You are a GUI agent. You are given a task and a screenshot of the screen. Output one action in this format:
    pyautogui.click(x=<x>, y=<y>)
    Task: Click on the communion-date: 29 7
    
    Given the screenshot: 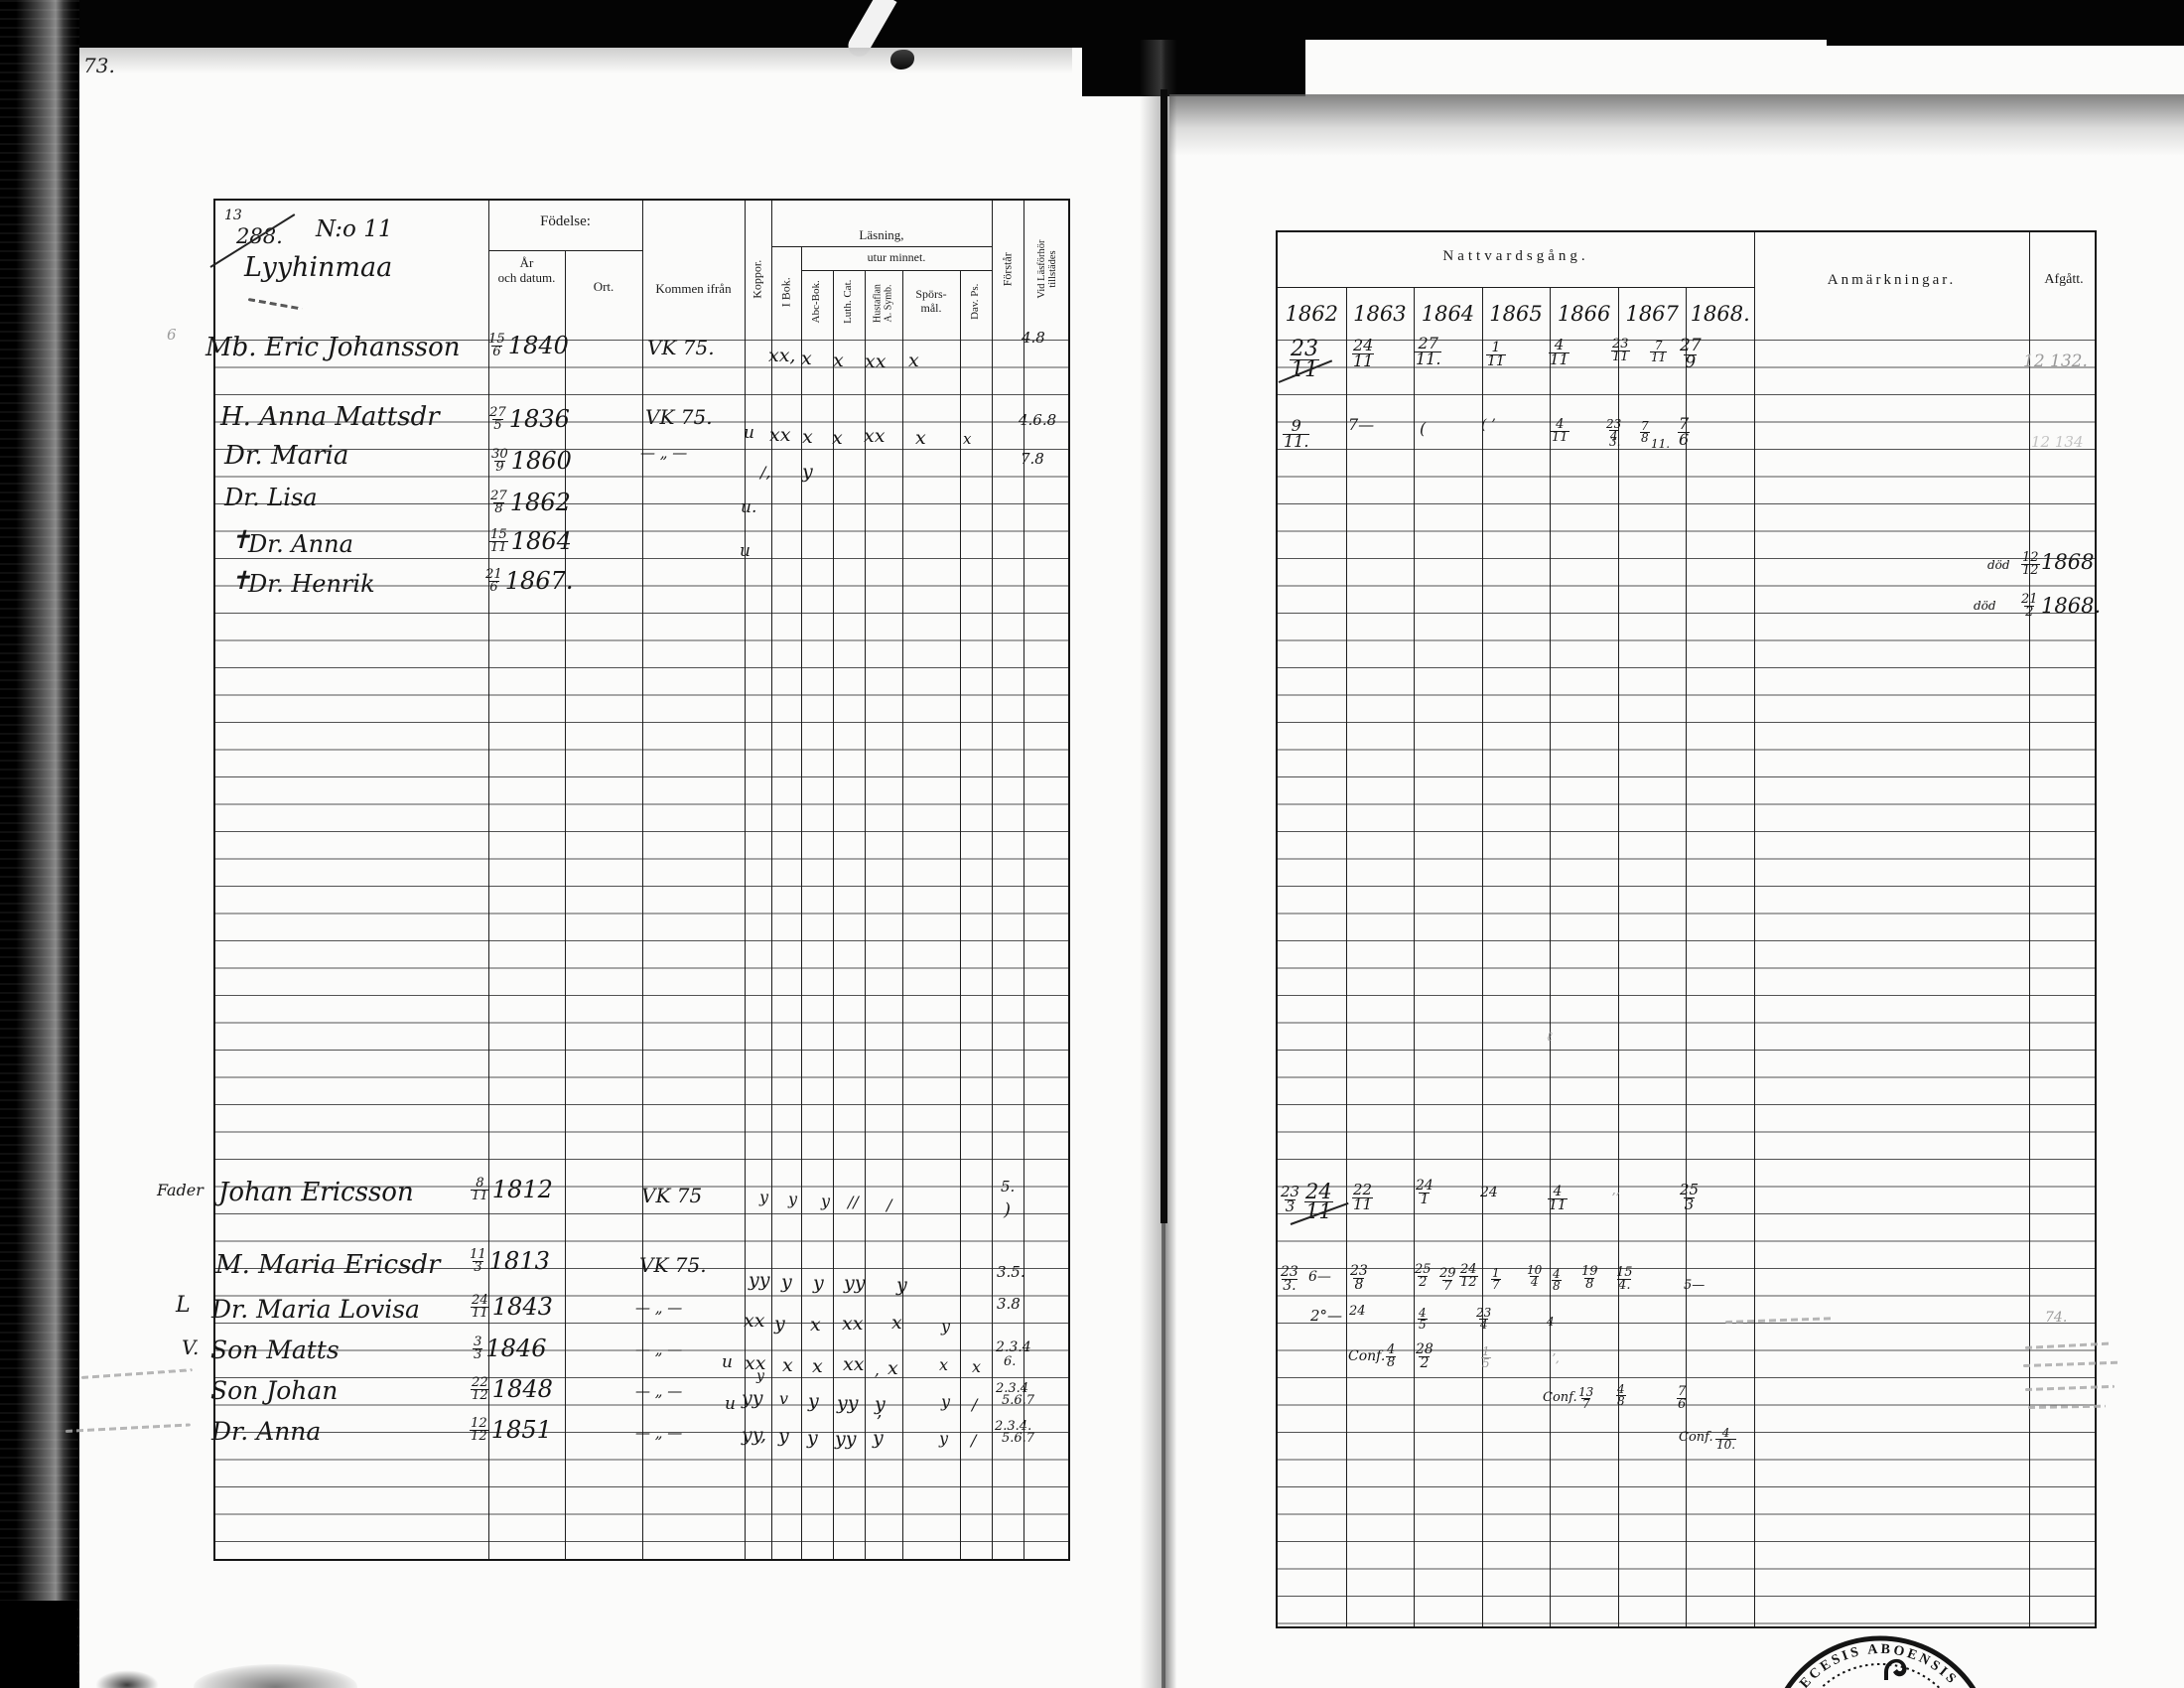 What is the action you would take?
    pyautogui.click(x=1447, y=1280)
    